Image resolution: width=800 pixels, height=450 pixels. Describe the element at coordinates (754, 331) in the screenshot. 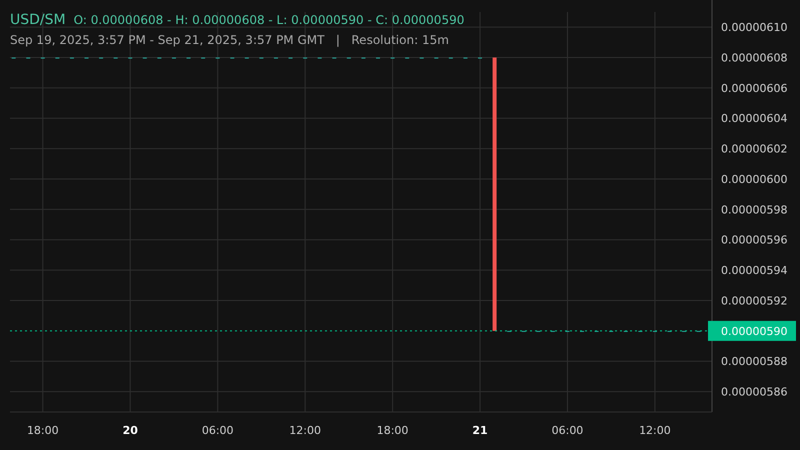

I see `ref-line-label: 0.00000590` at that location.